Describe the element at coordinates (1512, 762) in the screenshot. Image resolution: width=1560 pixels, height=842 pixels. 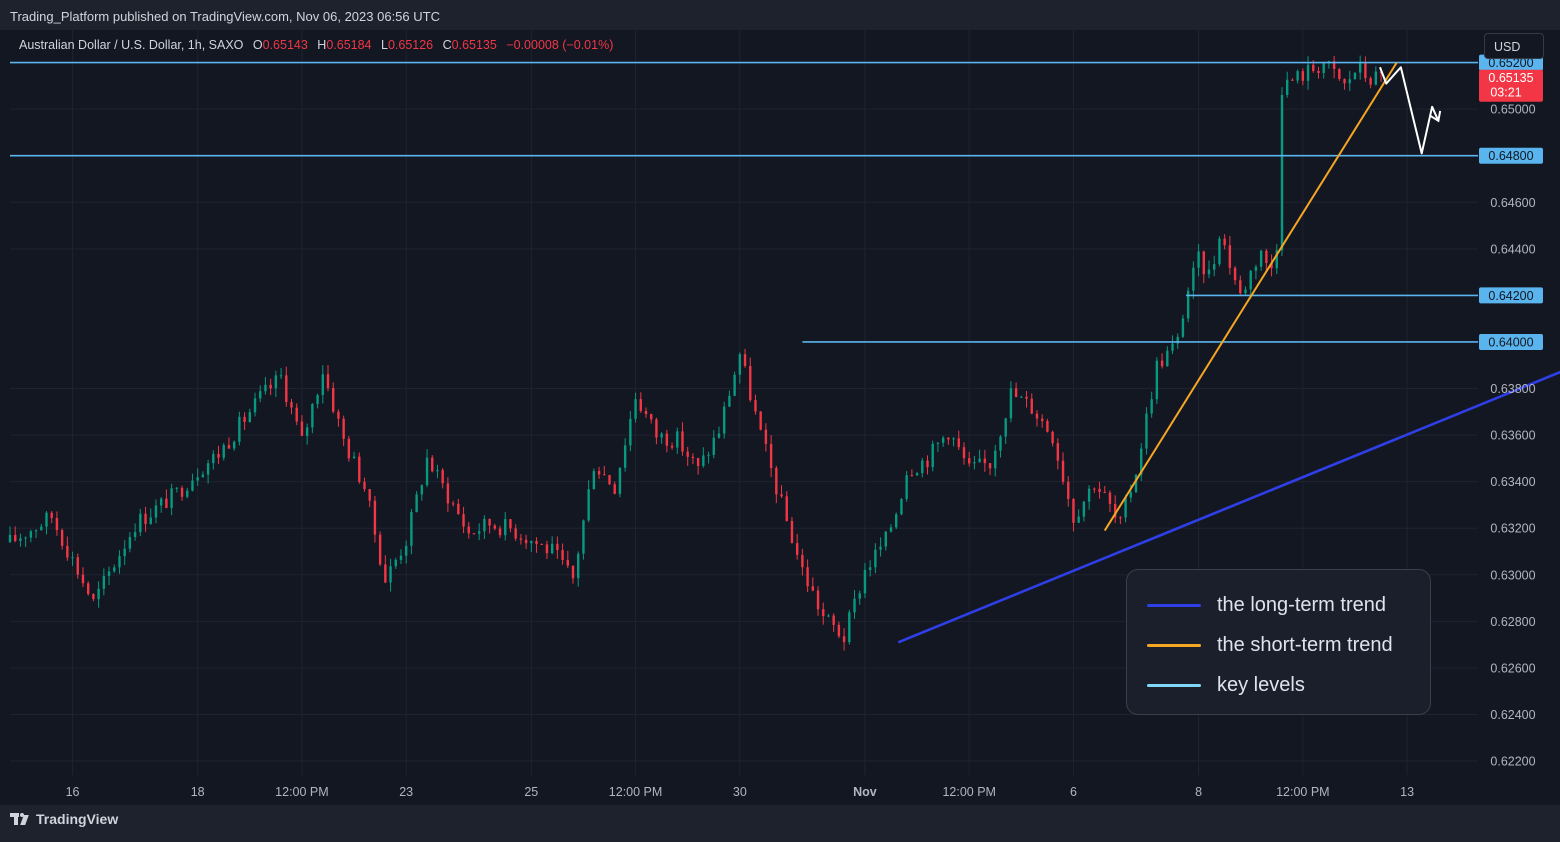
I see `price-tick-label: 0.62200` at that location.